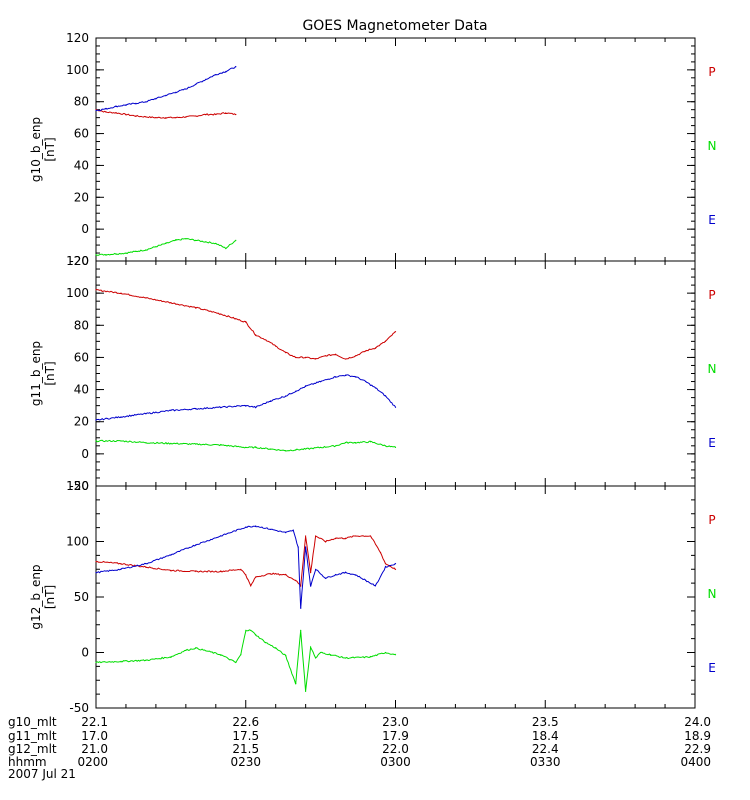 This screenshot has width=750, height=800. What do you see at coordinates (697, 749) in the screenshot?
I see `x-row-value: 22.9` at bounding box center [697, 749].